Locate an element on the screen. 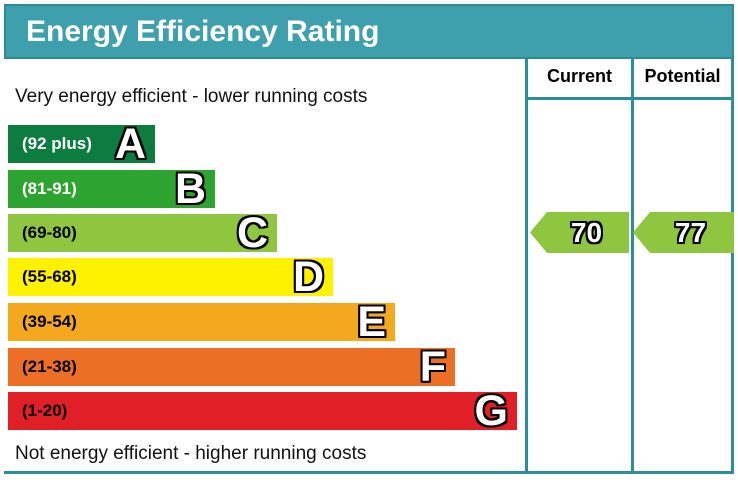 The height and width of the screenshot is (483, 738). header-underline is located at coordinates (629, 98).